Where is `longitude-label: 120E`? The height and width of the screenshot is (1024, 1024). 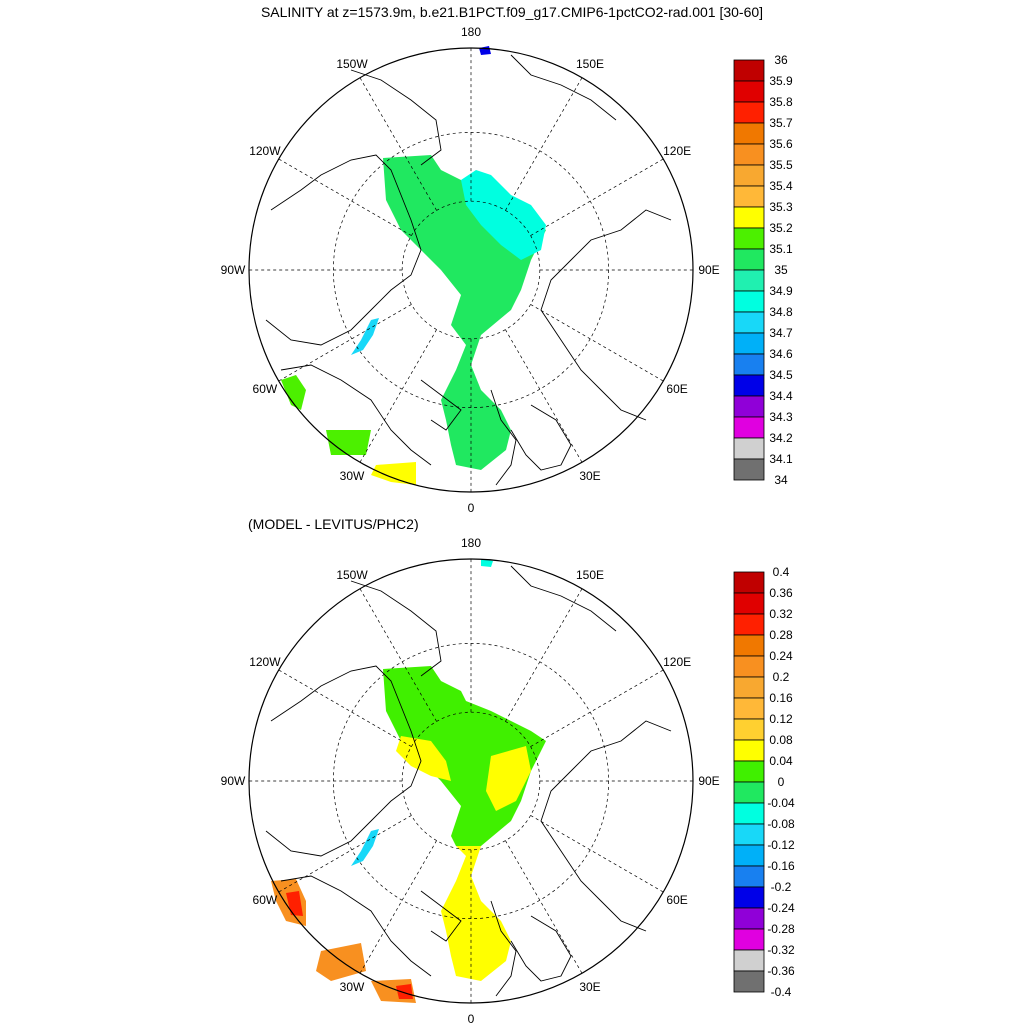
longitude-label: 120E is located at coordinates (677, 151).